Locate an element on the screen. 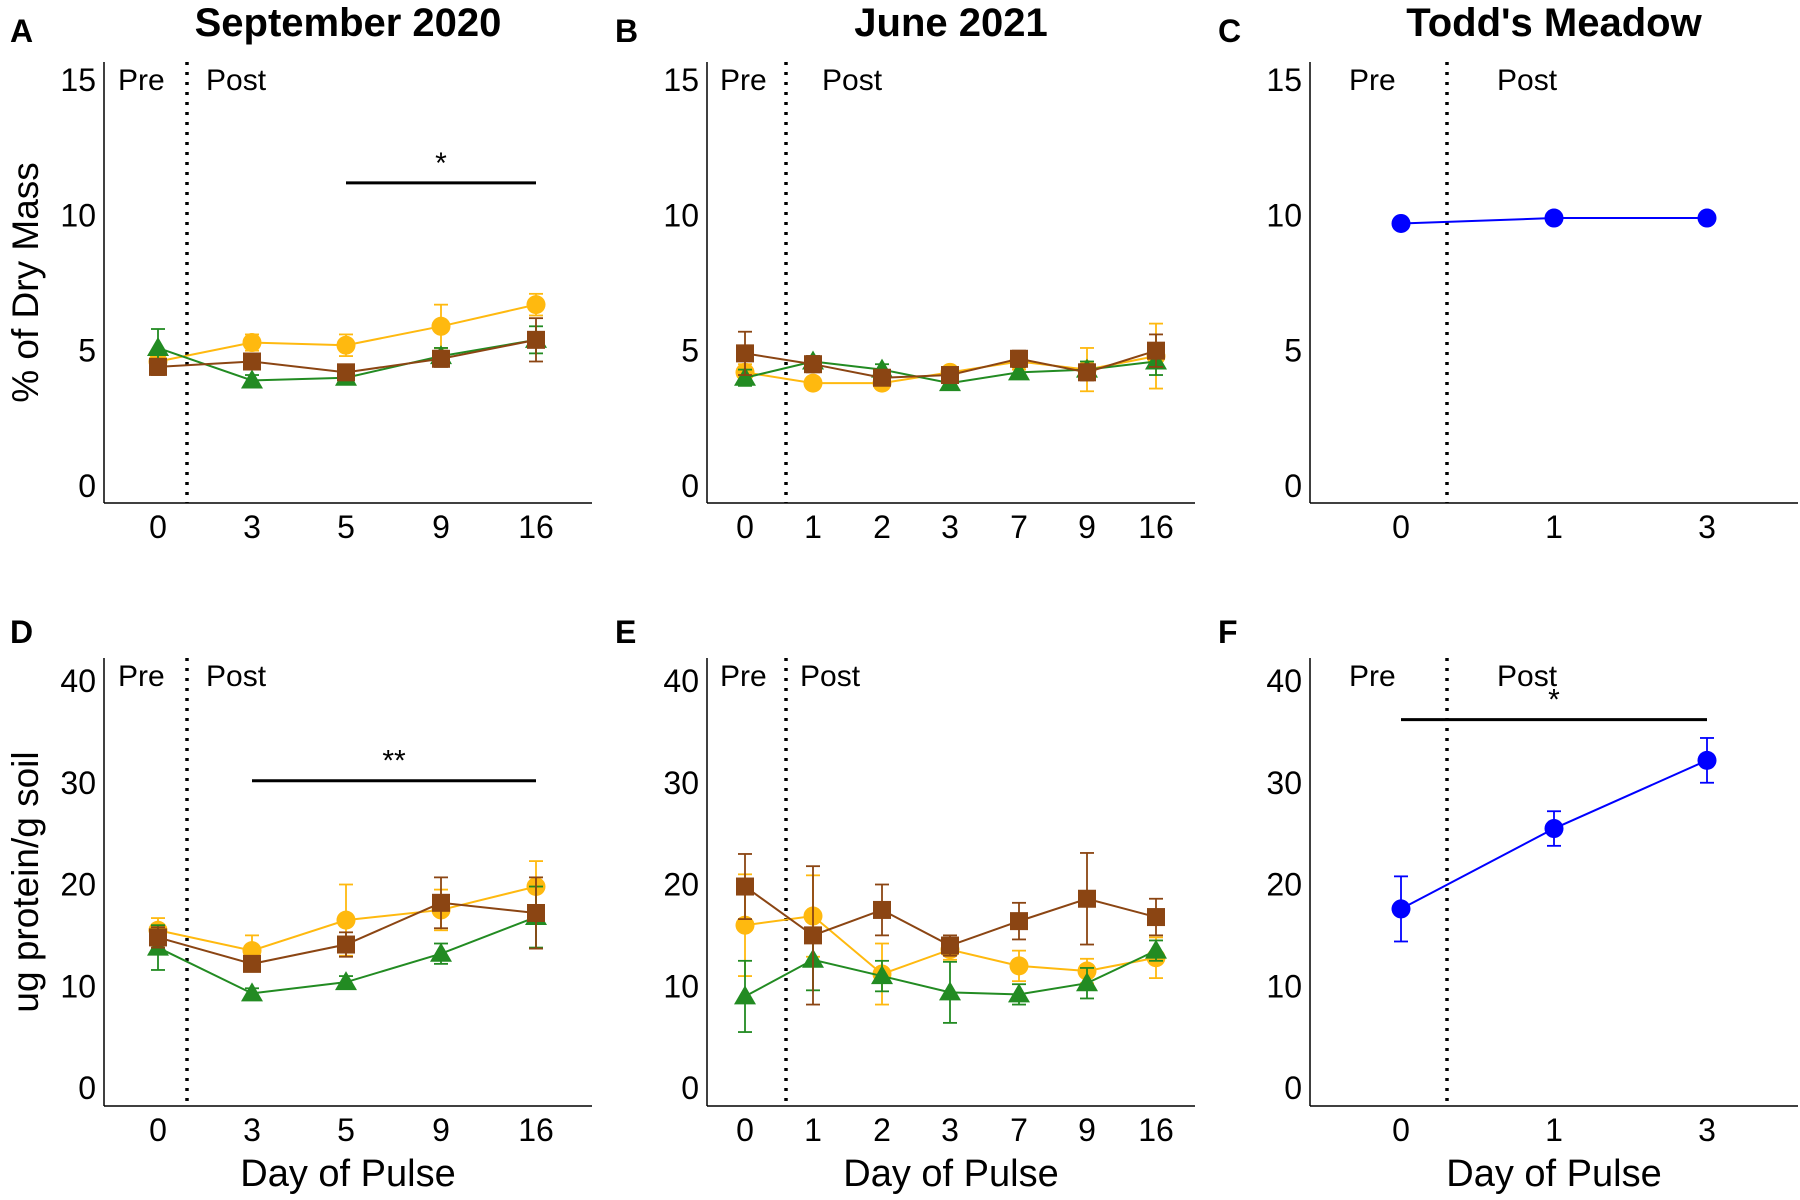 The width and height of the screenshot is (1800, 1200). significance-label: ** is located at coordinates (394, 761).